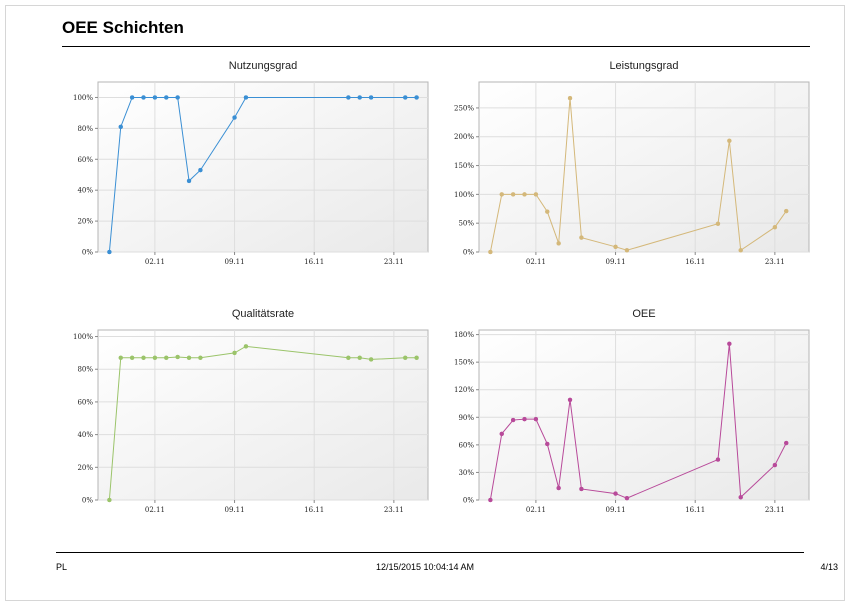  What do you see at coordinates (466, 418) in the screenshot?
I see `y-tick-label: 90%` at bounding box center [466, 418].